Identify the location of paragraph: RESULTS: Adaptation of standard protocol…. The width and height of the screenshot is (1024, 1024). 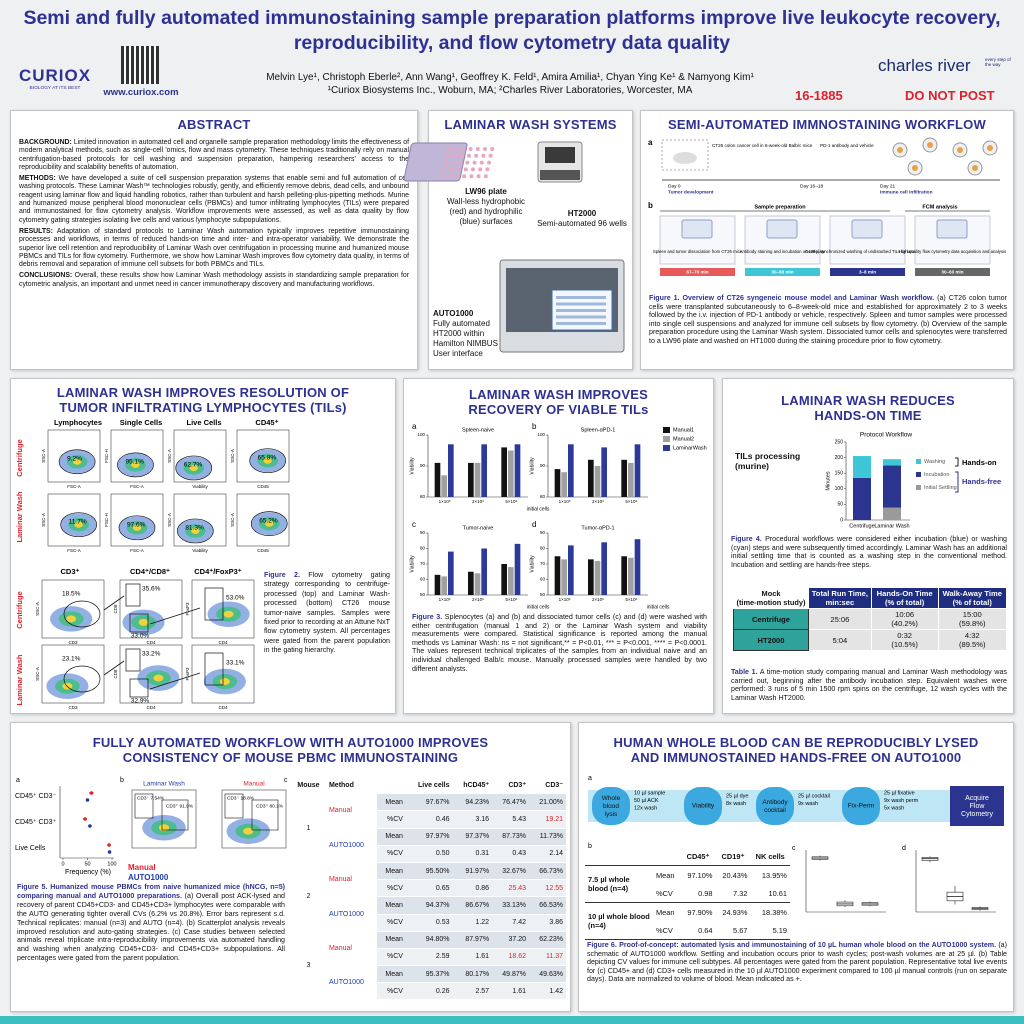
(214, 248).